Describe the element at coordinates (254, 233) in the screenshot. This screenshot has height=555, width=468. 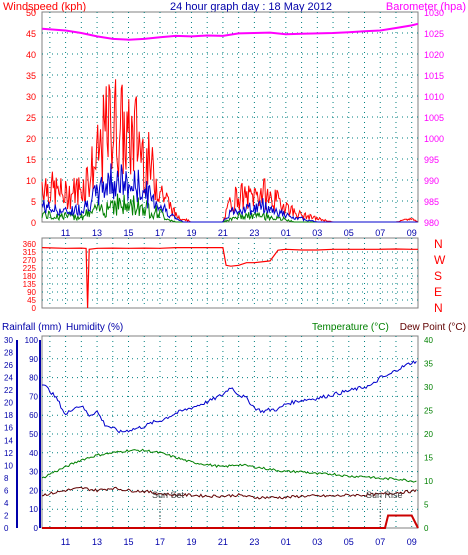
I see `x-tick-label: 23` at that location.